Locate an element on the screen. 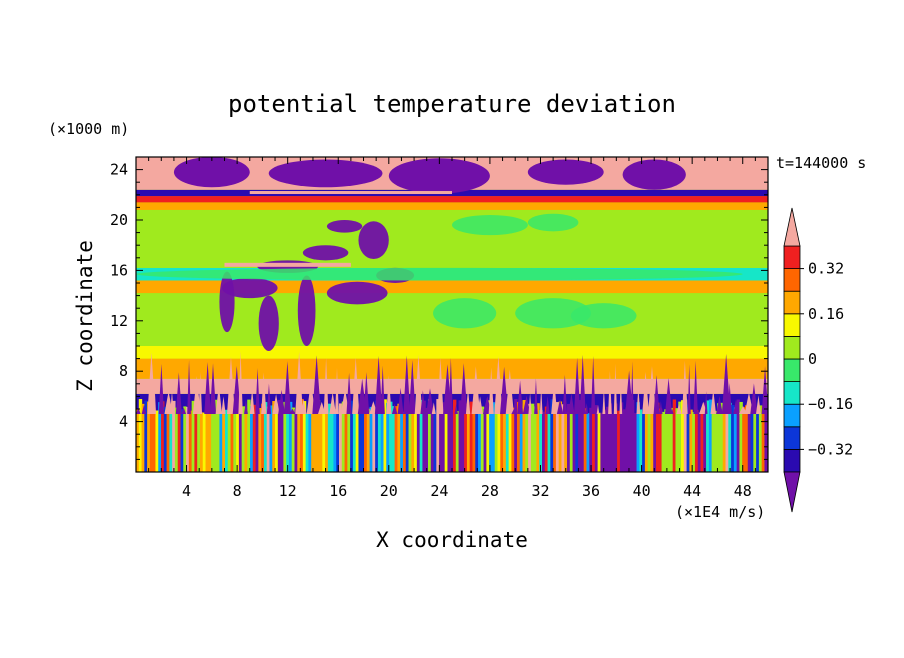 Image resolution: width=904 pixels, height=658 pixels. contour-band is located at coordinates (452, 238).